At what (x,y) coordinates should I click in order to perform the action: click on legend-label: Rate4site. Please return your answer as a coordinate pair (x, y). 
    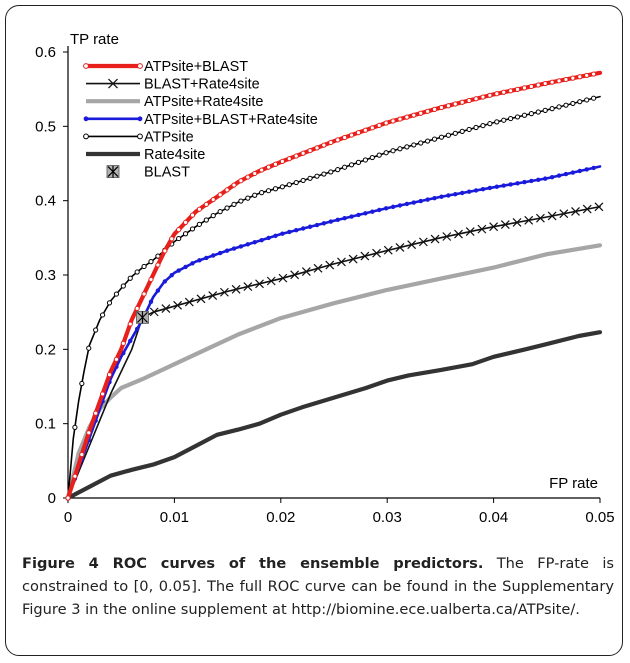
    Looking at the image, I should click on (174, 155).